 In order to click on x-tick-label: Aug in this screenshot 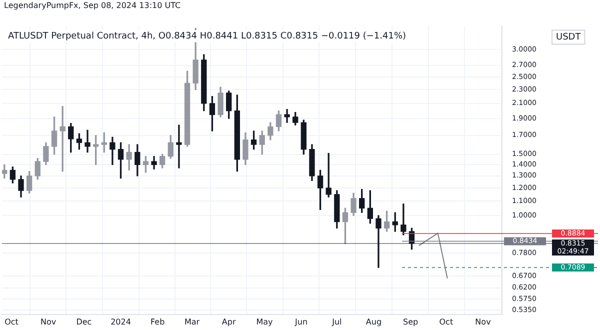, I will do `click(374, 321)`.